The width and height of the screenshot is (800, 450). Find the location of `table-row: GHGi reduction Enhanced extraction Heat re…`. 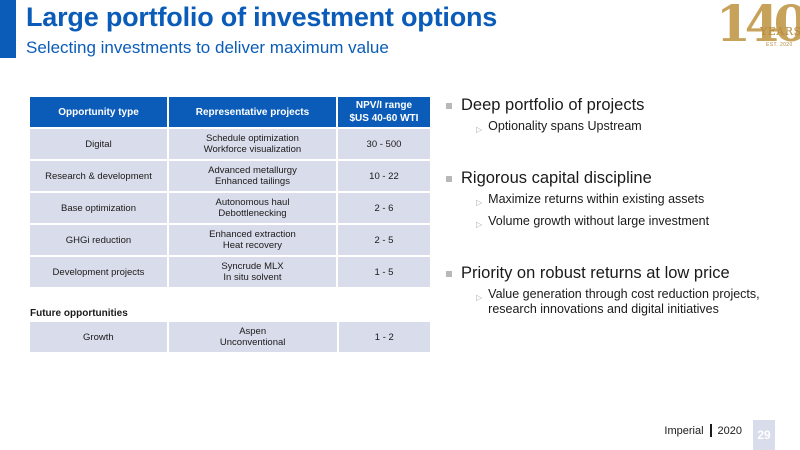

table-row: GHGi reduction Enhanced extraction Heat re… is located at coordinates (230, 240).